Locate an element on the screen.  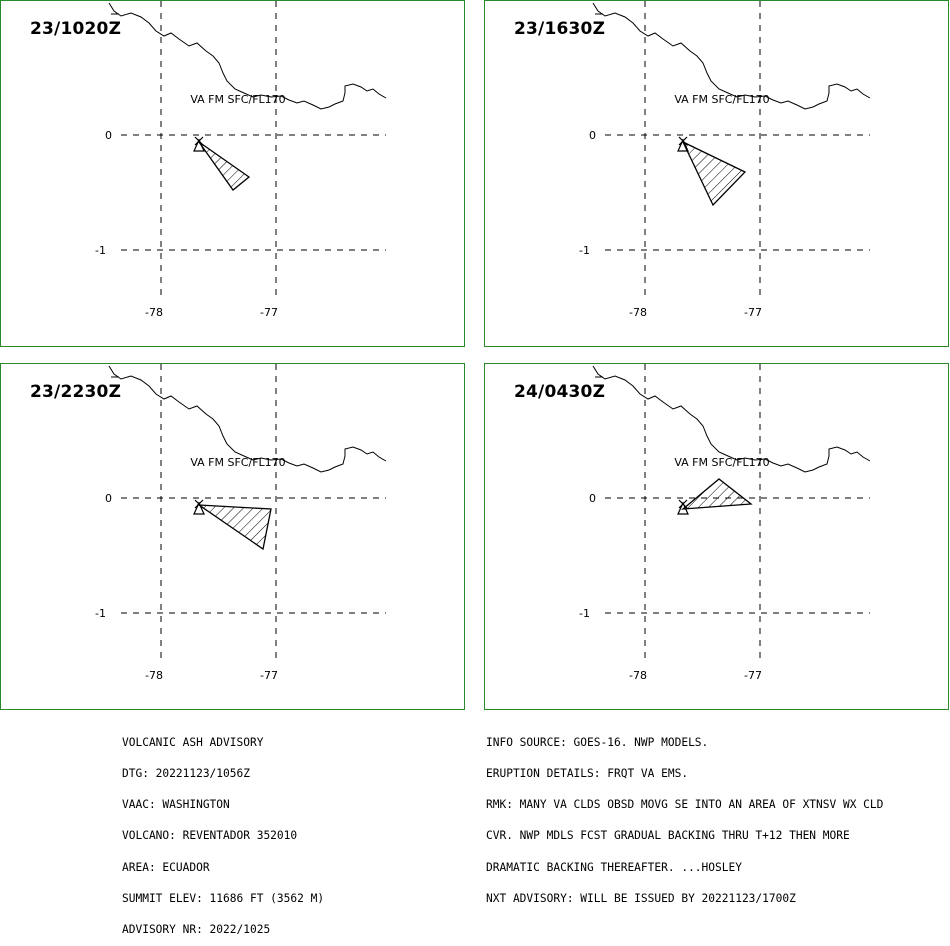
map-canvas-1: 0 -1 -78 -77 VA FM SFC/FL170 is located at coordinates (241, 160).